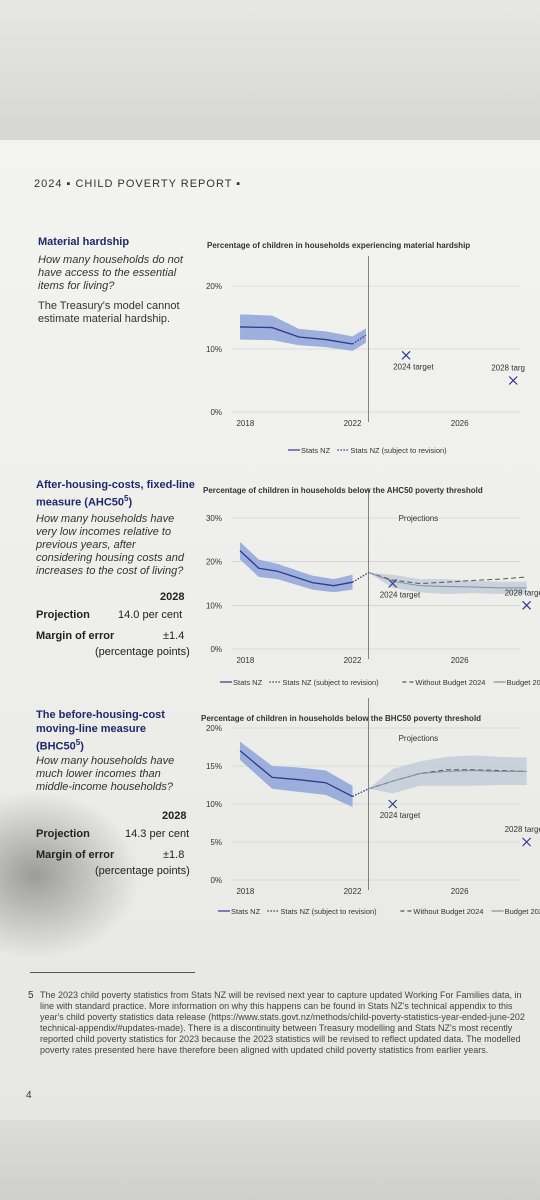  What do you see at coordinates (29, 1095) in the screenshot?
I see `page-number: 4` at bounding box center [29, 1095].